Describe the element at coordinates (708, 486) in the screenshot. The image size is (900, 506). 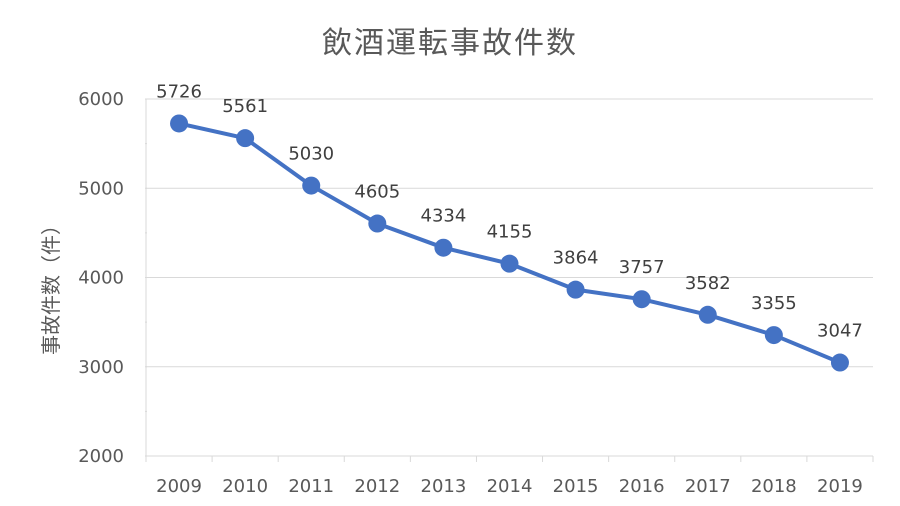
I see `x-tick-label: 2017` at that location.